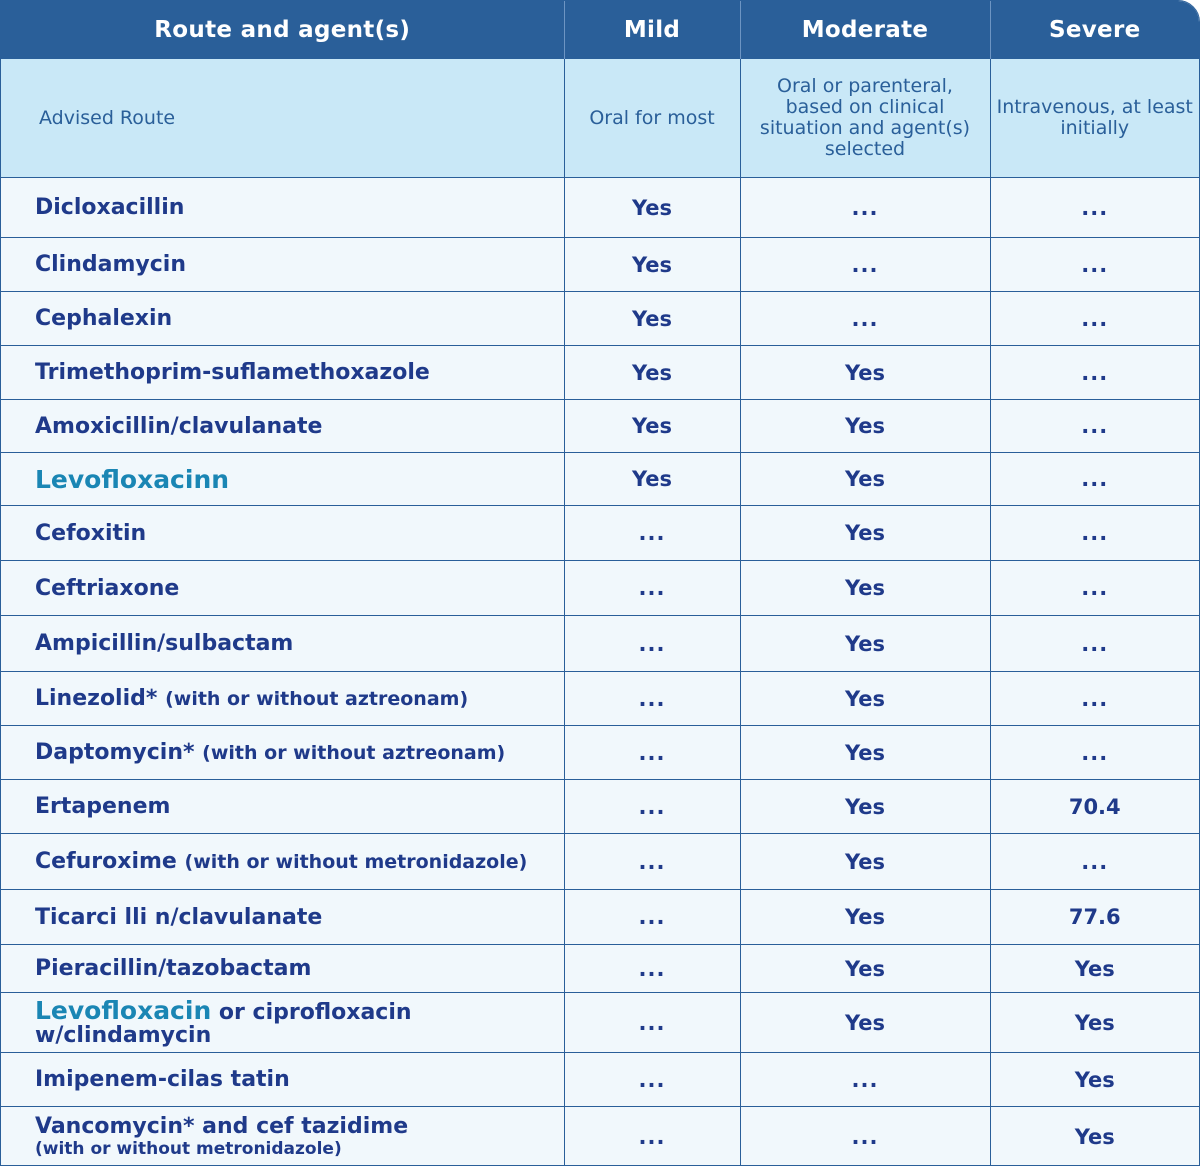 The width and height of the screenshot is (1200, 1176). What do you see at coordinates (600, 806) in the screenshot?
I see `table-row: Ertapenem ... Yes 70.4` at bounding box center [600, 806].